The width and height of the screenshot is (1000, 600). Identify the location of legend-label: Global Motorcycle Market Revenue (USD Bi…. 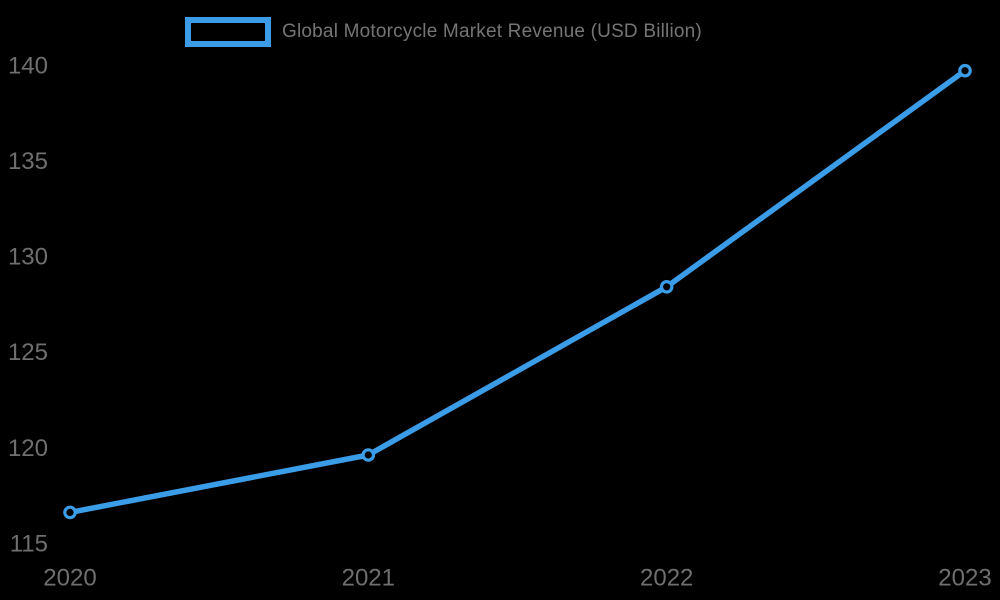
(492, 31).